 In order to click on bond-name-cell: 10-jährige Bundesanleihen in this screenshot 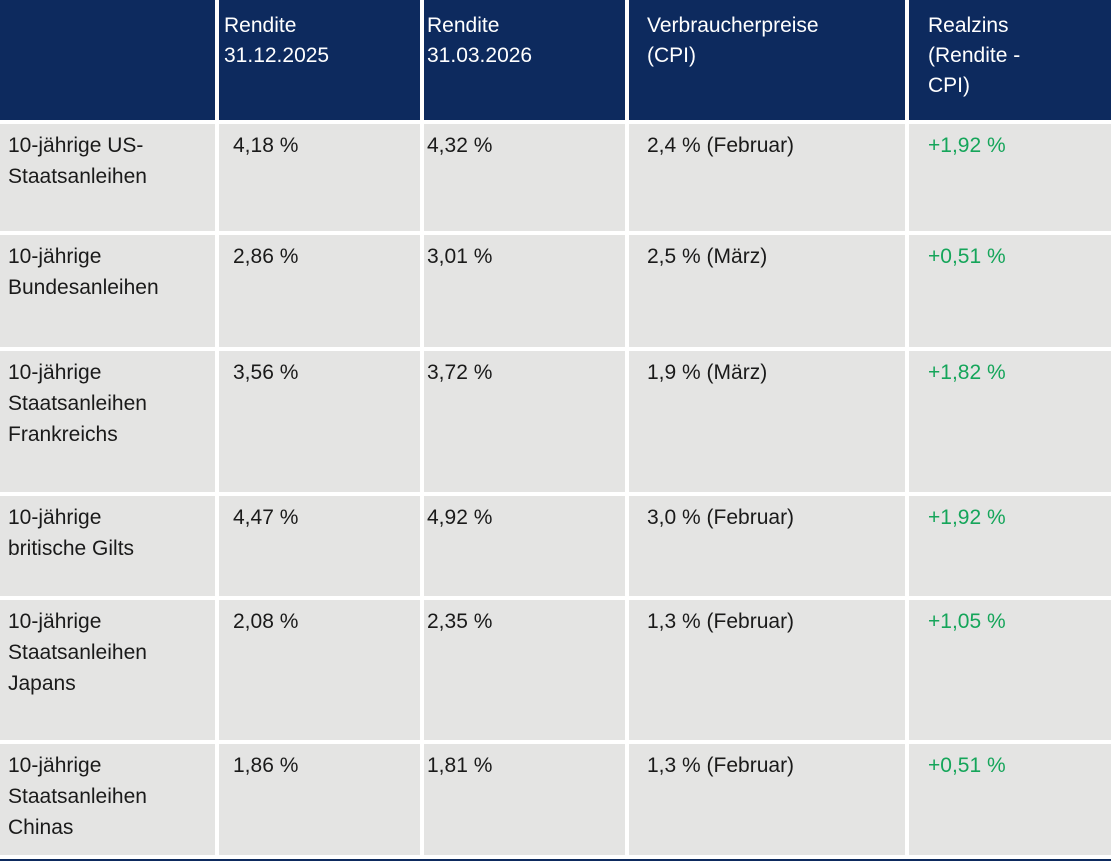, I will do `click(107, 291)`.